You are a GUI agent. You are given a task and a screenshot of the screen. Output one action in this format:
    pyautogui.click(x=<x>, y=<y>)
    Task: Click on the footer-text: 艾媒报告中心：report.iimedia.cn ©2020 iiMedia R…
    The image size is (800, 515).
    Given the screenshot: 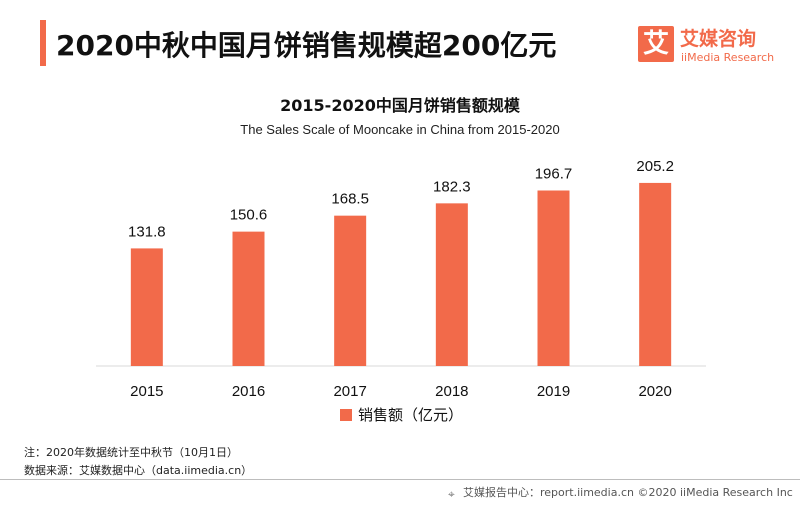 What is the action you would take?
    pyautogui.click(x=628, y=492)
    